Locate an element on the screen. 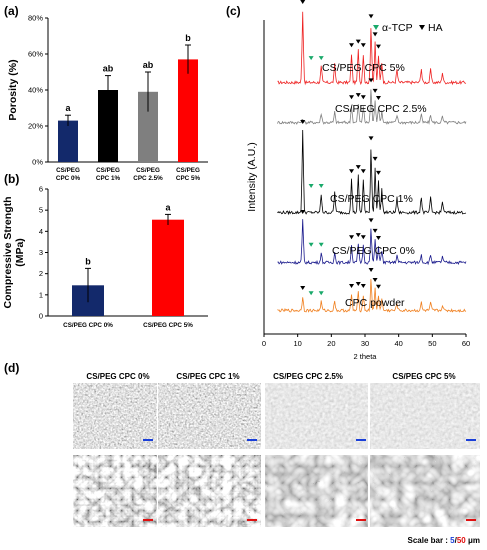  category-label: CS/PEG CPC 5% is located at coordinates (168, 325).